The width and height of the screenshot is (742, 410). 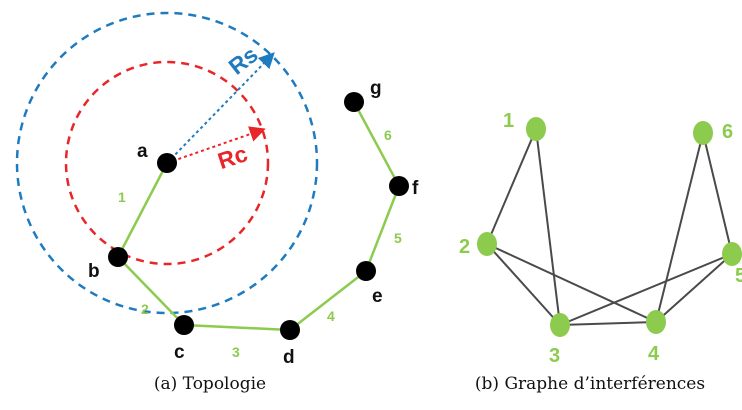 What do you see at coordinates (727, 132) in the screenshot?
I see `graph-node-label-6: 6` at bounding box center [727, 132].